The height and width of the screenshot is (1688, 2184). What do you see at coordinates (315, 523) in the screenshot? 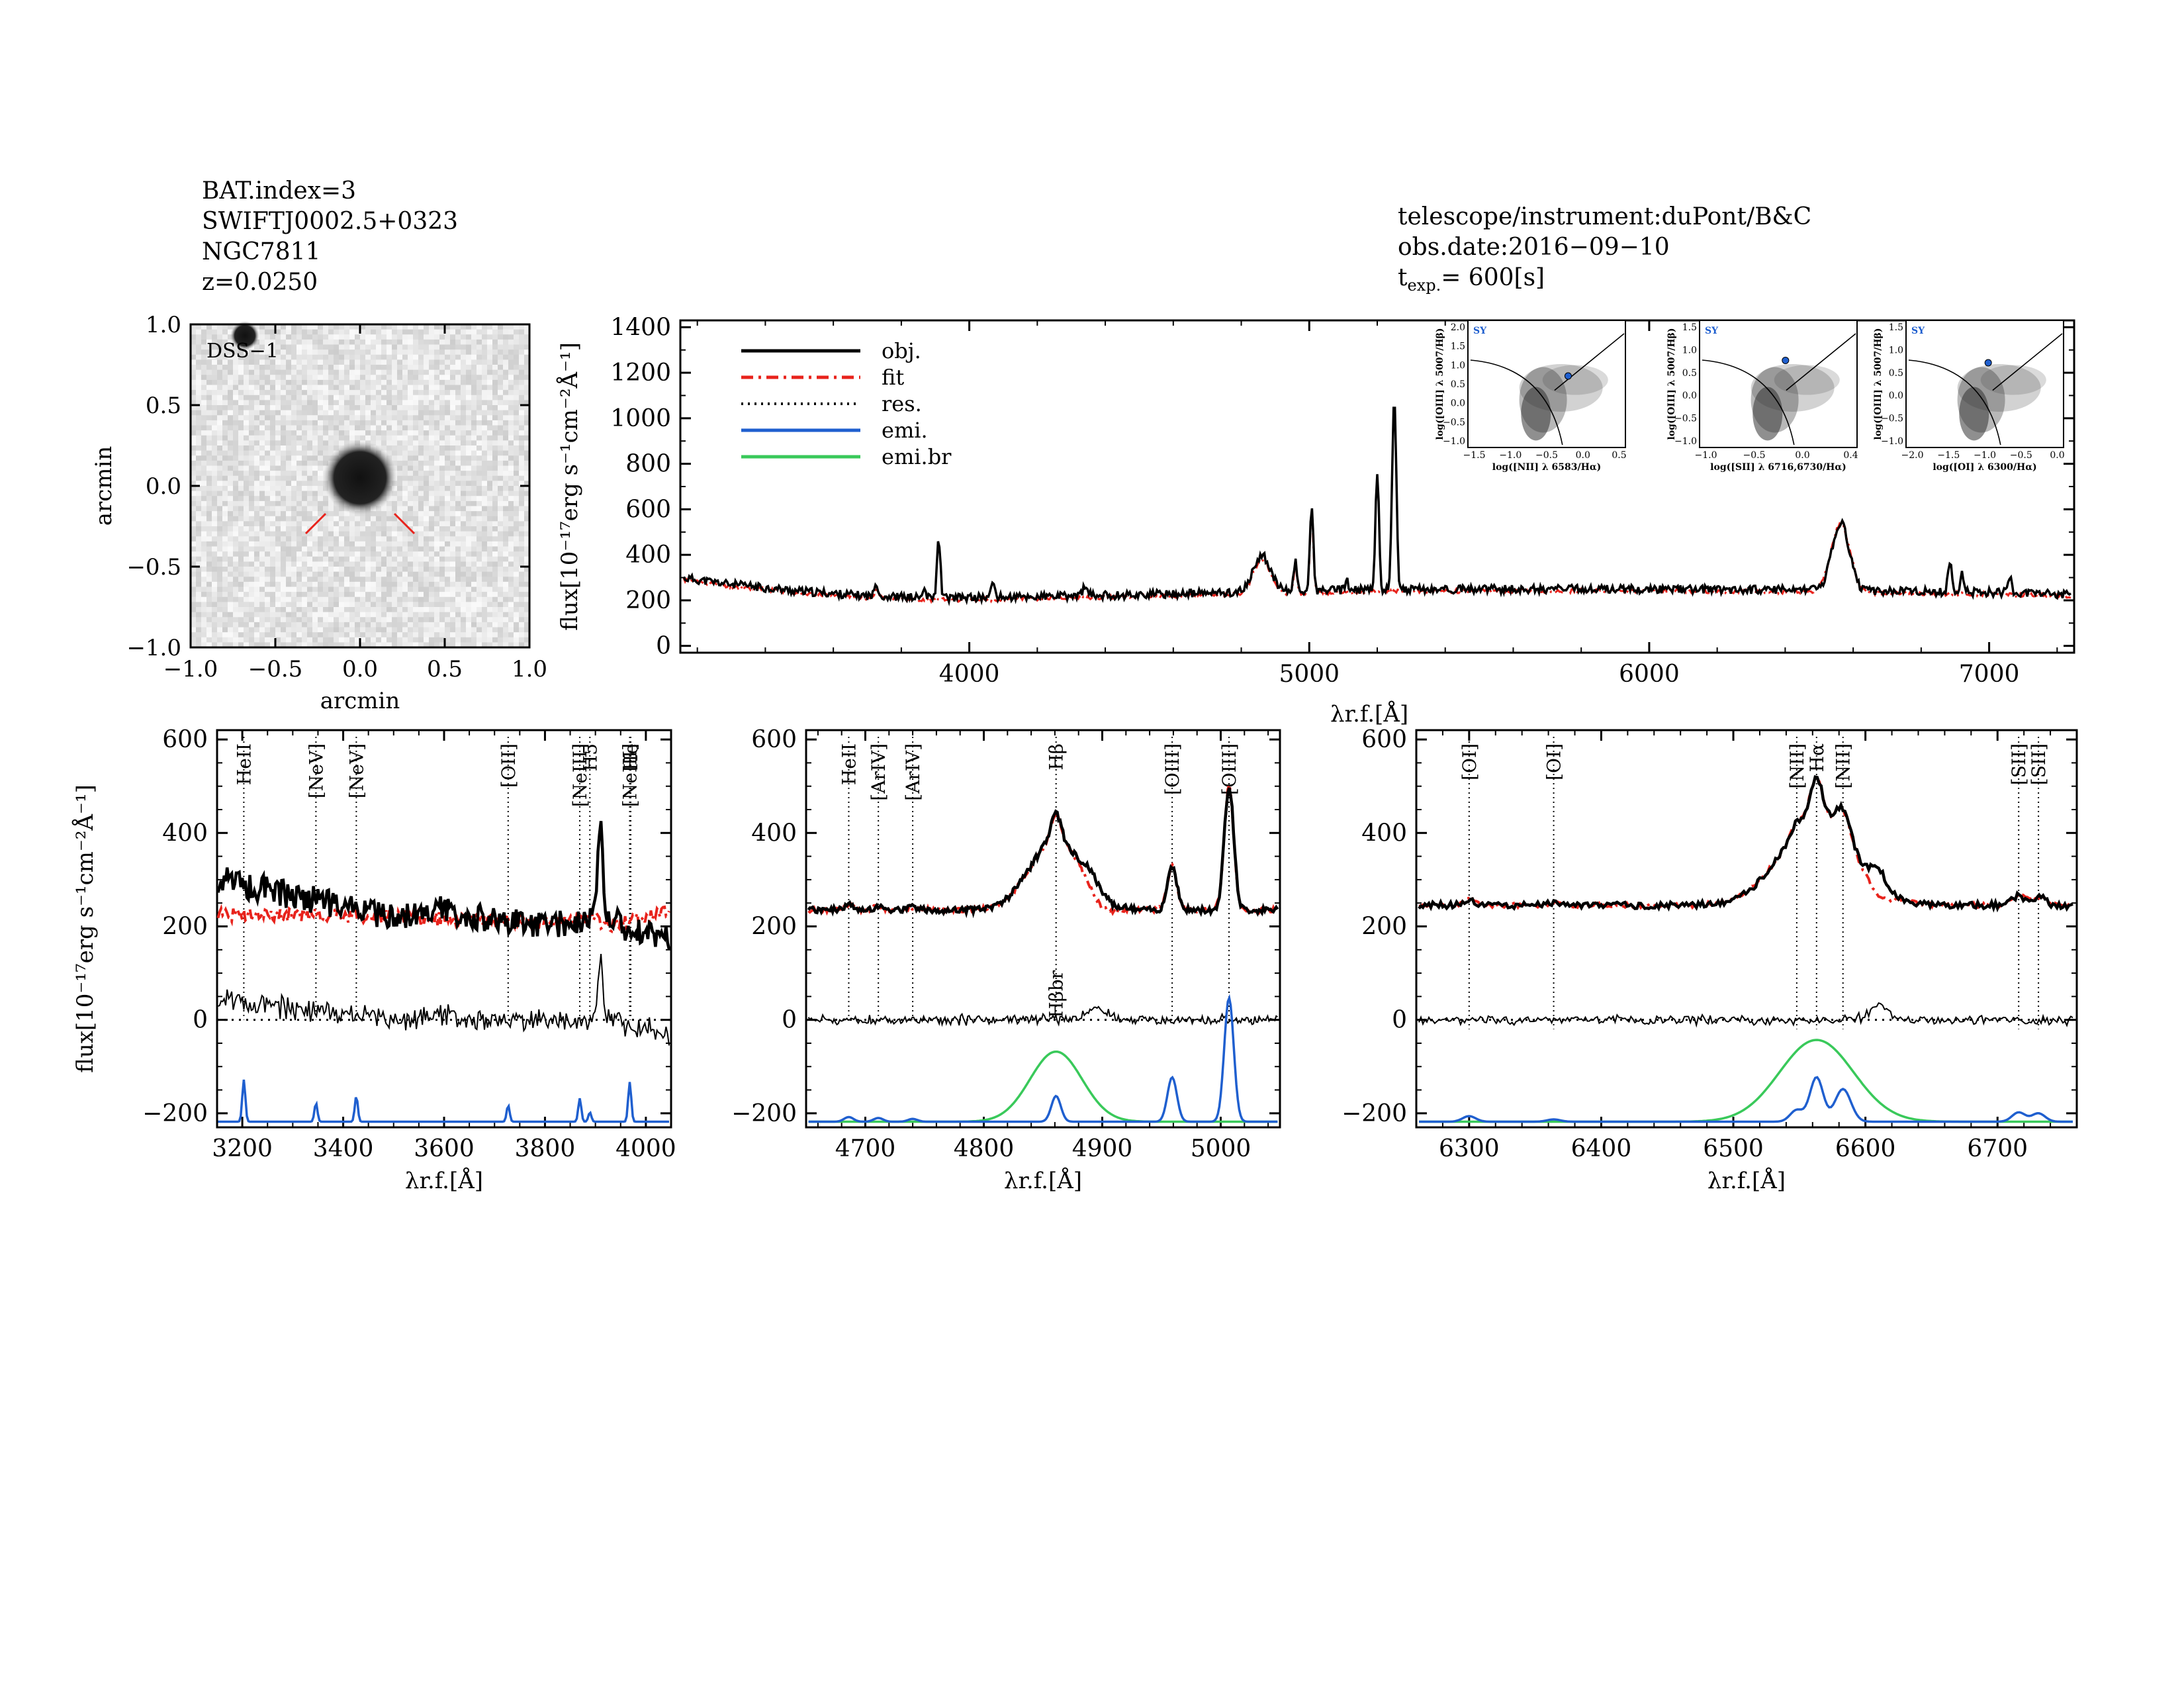
I see `dss-marker` at bounding box center [315, 523].